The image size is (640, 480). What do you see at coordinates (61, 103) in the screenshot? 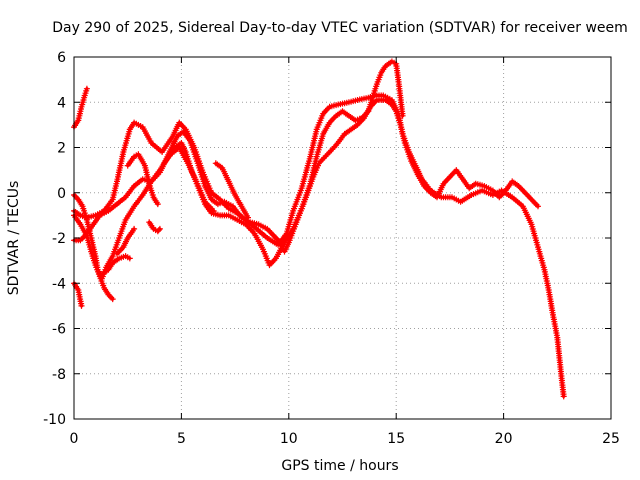
I see `y-tick-label: 4` at bounding box center [61, 103].